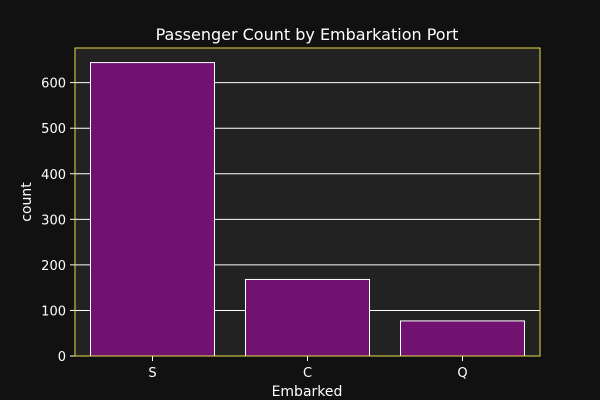  Describe the element at coordinates (62, 357) in the screenshot. I see `y-tick-label: 0` at that location.